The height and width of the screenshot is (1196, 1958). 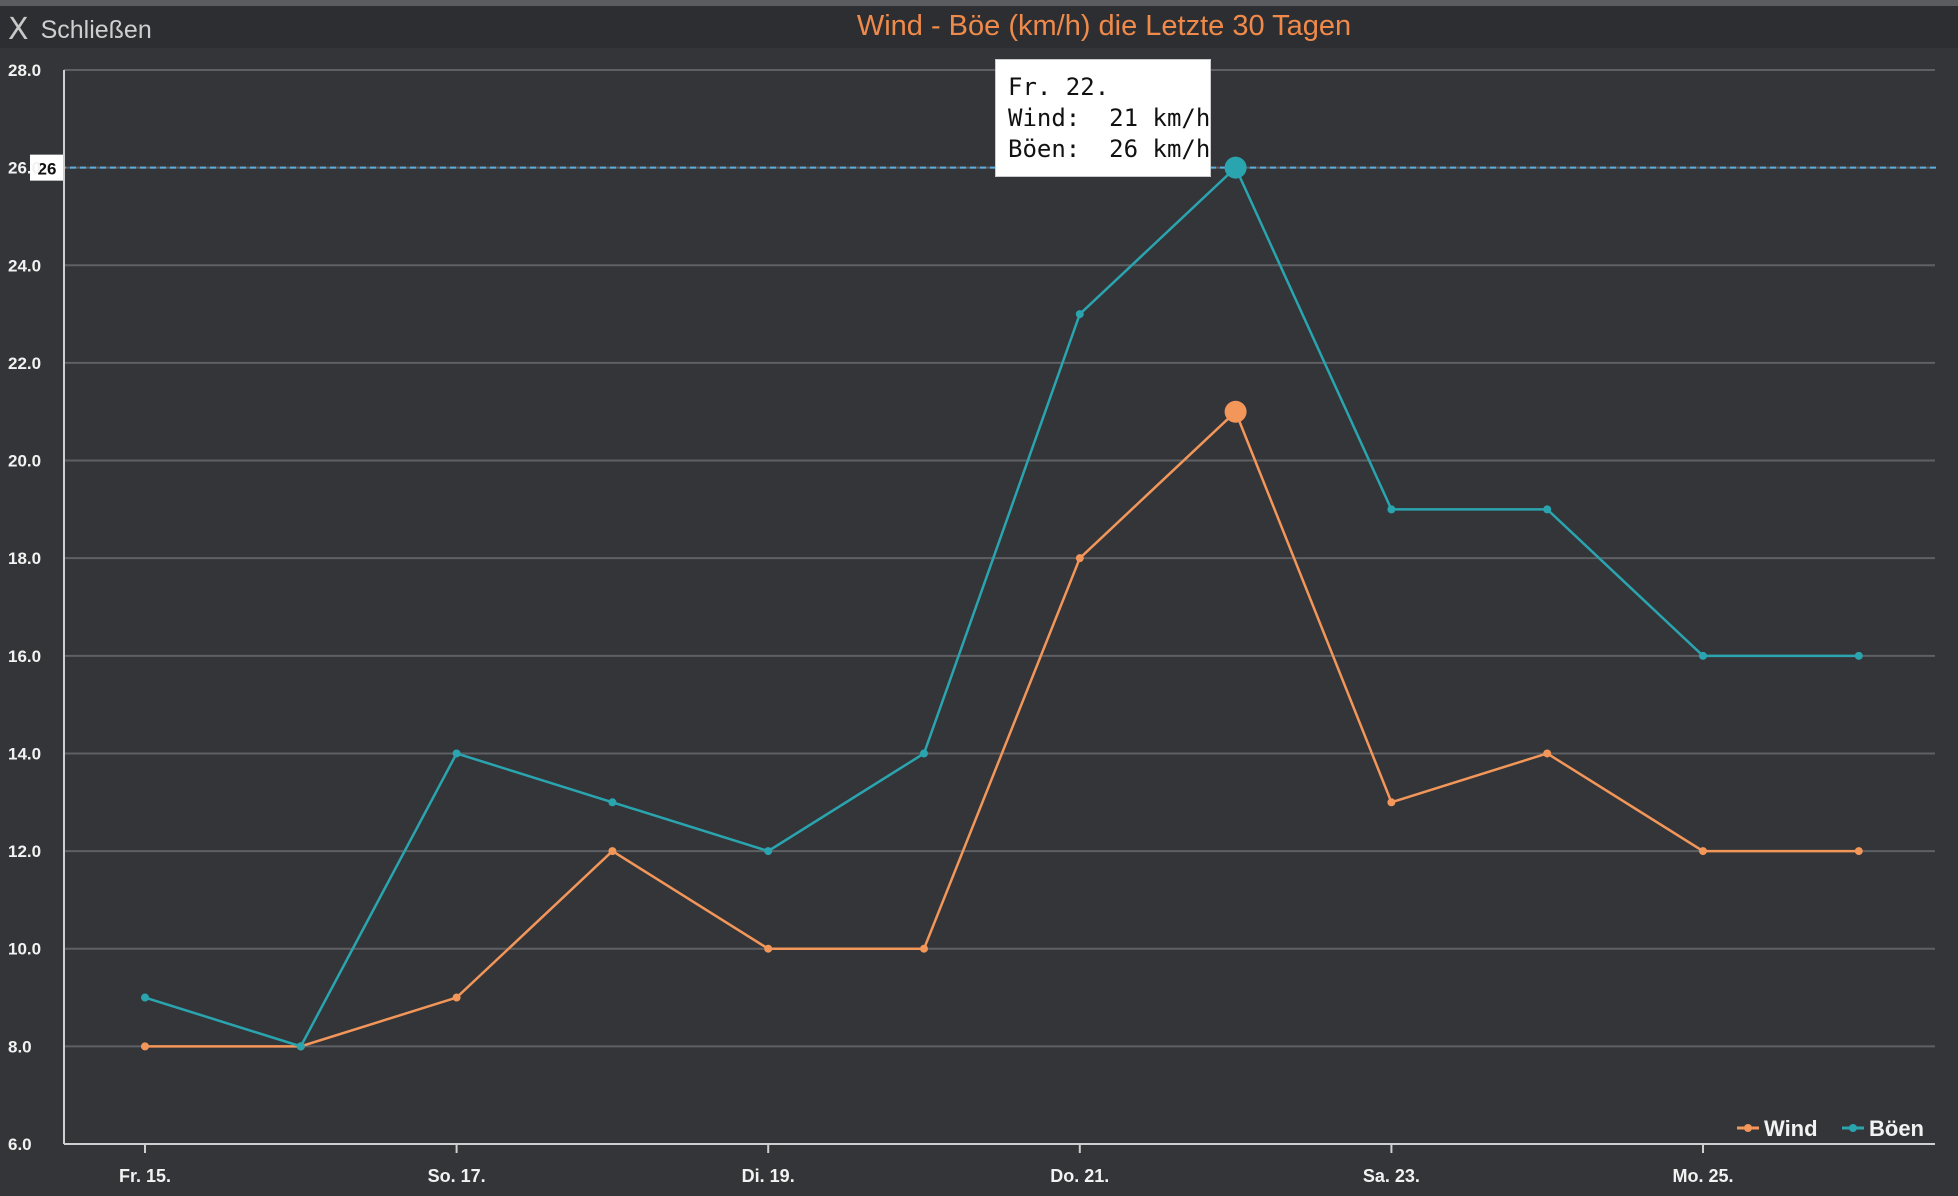 I want to click on legend-label-ben: Böen, so click(x=1896, y=1128).